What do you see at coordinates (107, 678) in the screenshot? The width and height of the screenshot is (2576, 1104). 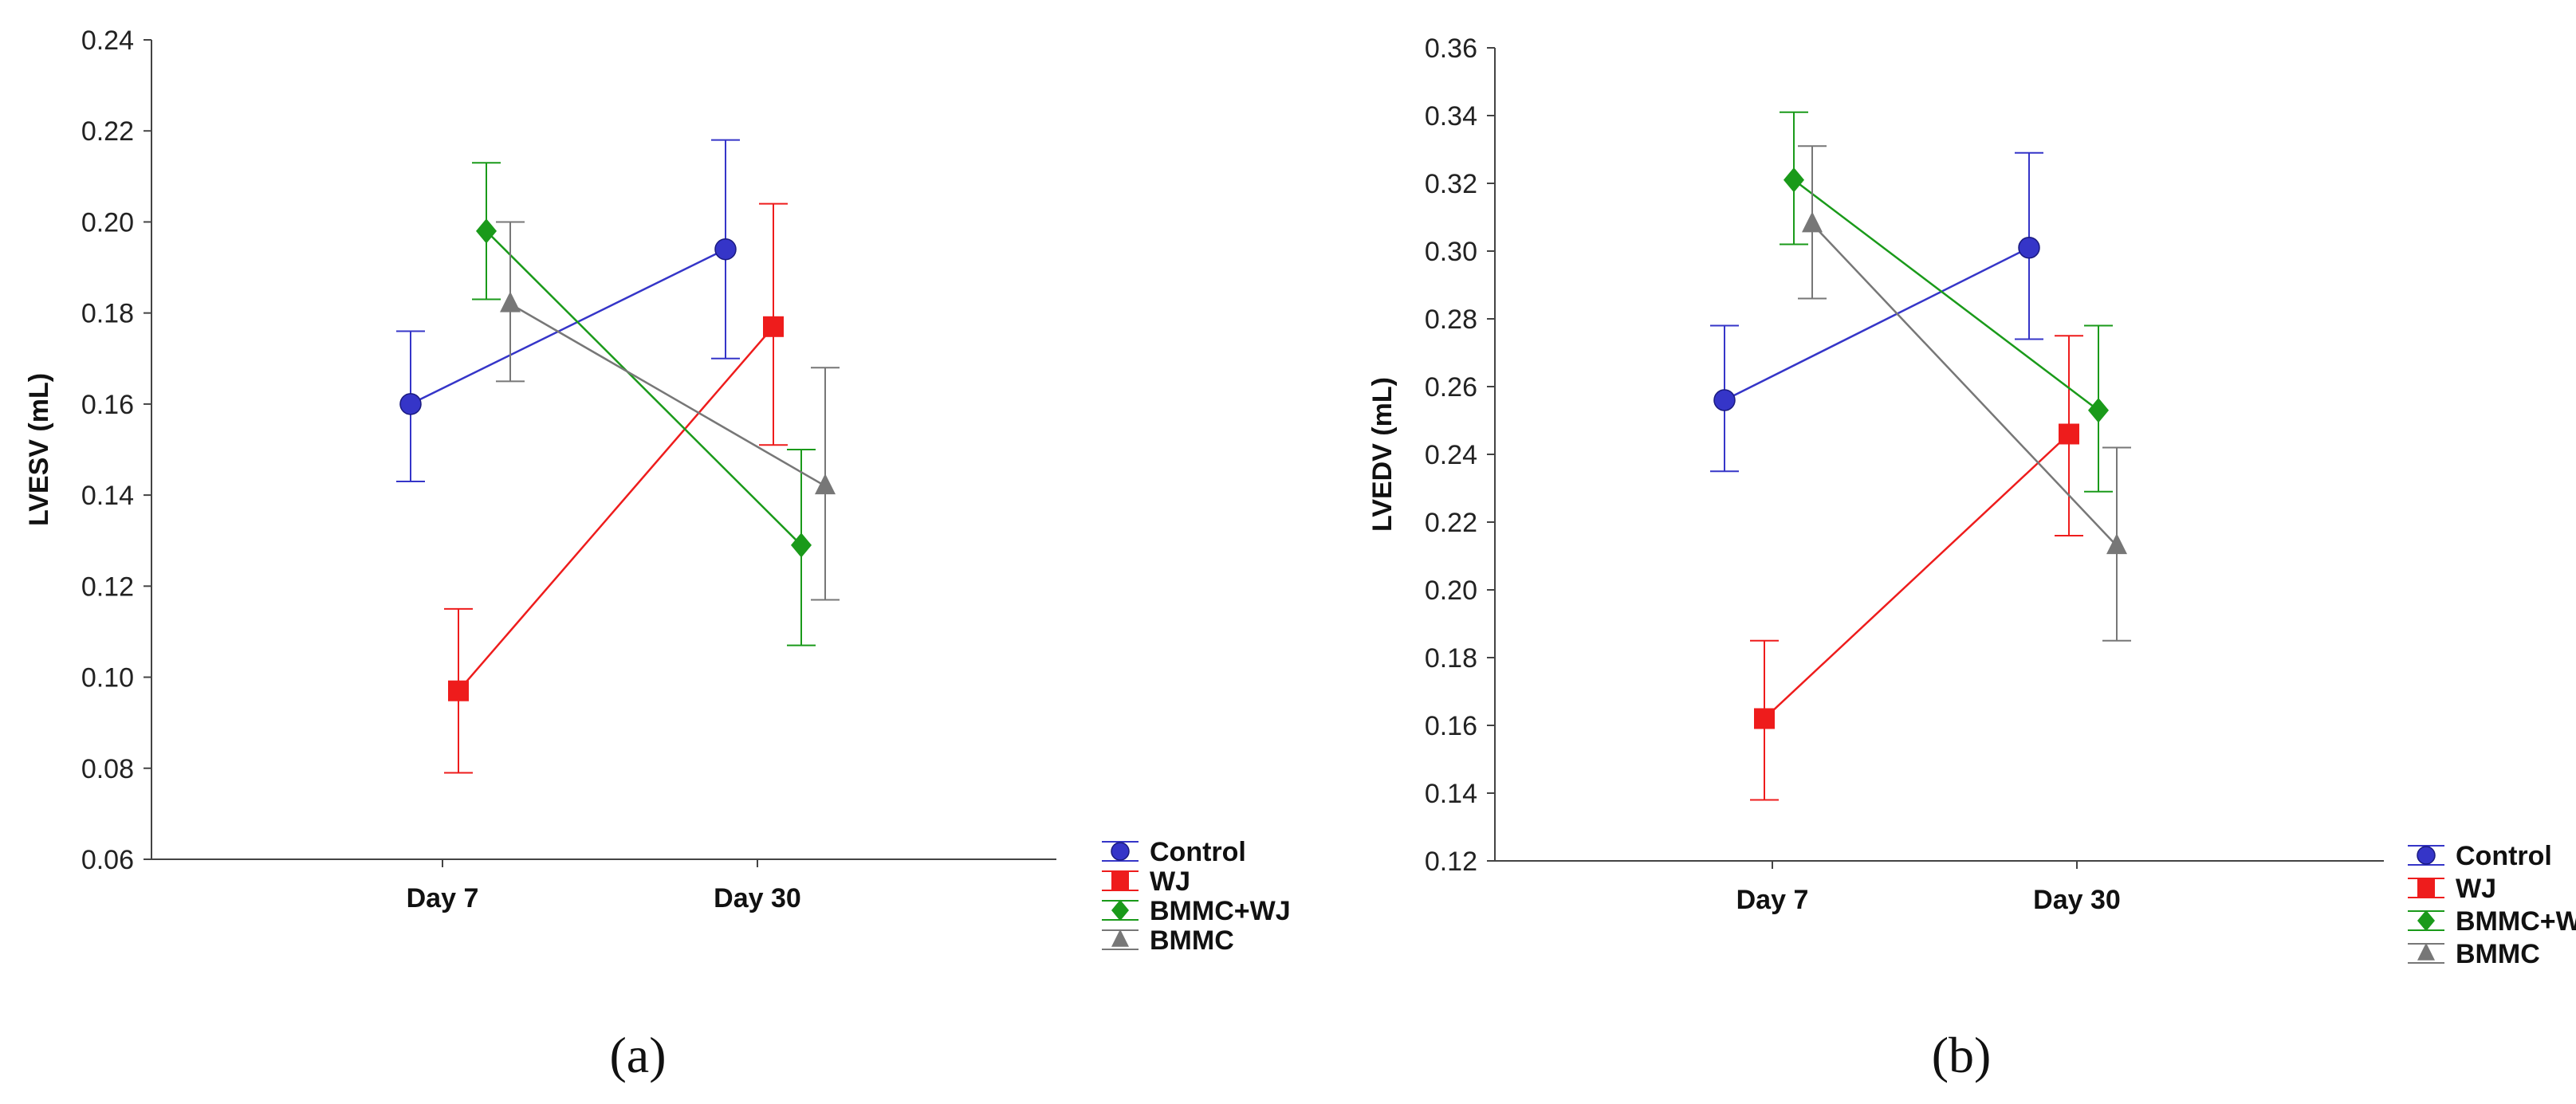 I see `y-tick-label: 0.10` at bounding box center [107, 678].